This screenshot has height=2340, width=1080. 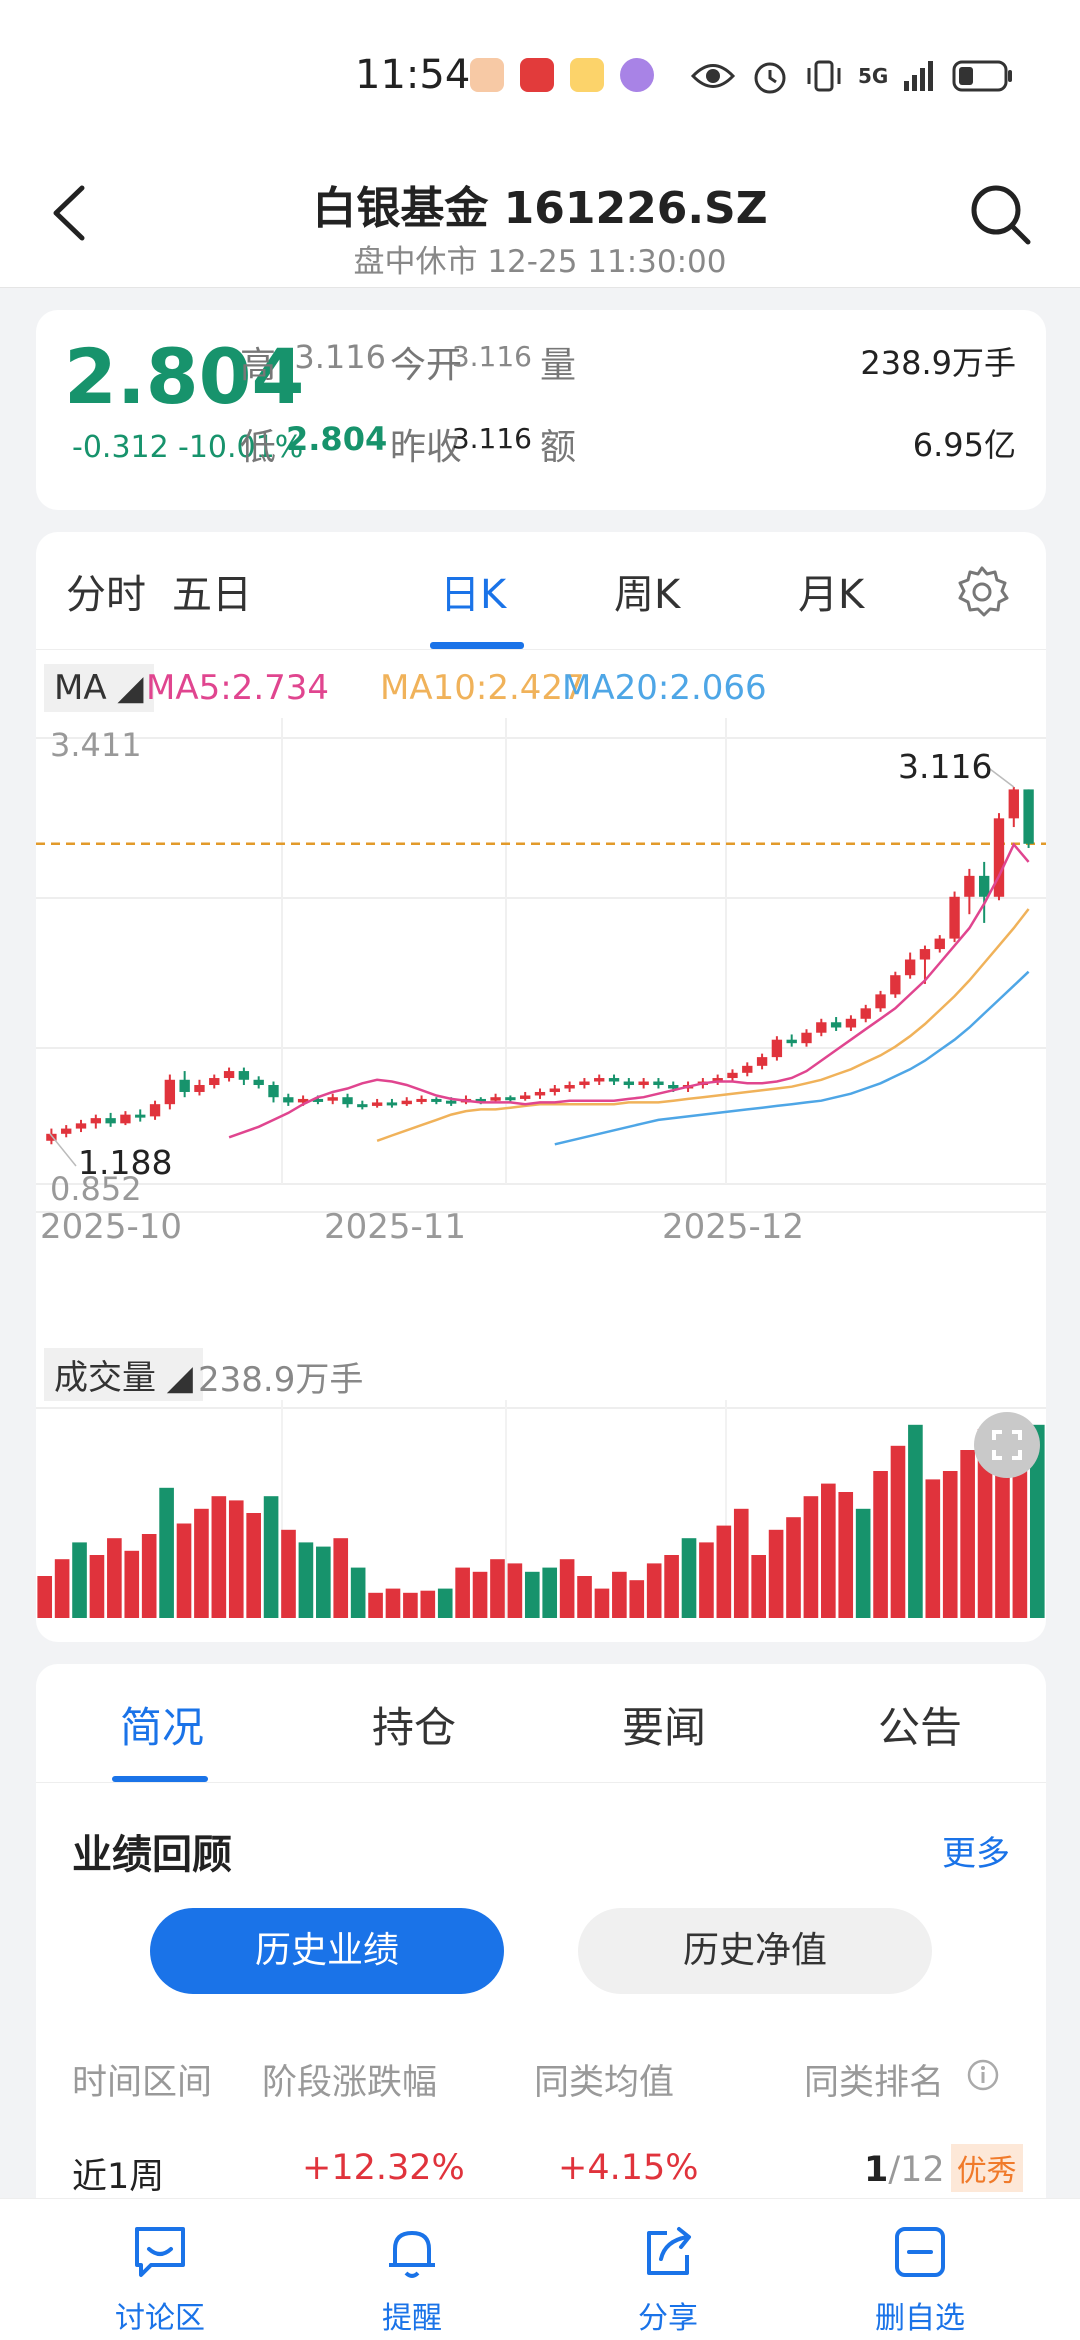 What do you see at coordinates (540, 208) in the screenshot?
I see `page-title: 白银基金 161226.SZ` at bounding box center [540, 208].